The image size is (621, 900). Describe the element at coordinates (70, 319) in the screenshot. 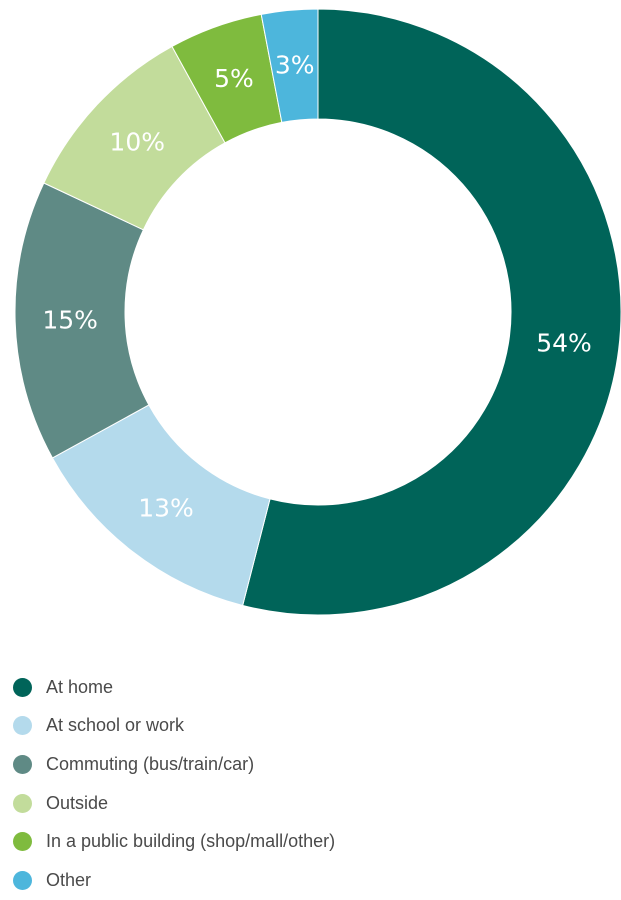

I see `slice-label-commuting-bus-train-car: 15%` at that location.